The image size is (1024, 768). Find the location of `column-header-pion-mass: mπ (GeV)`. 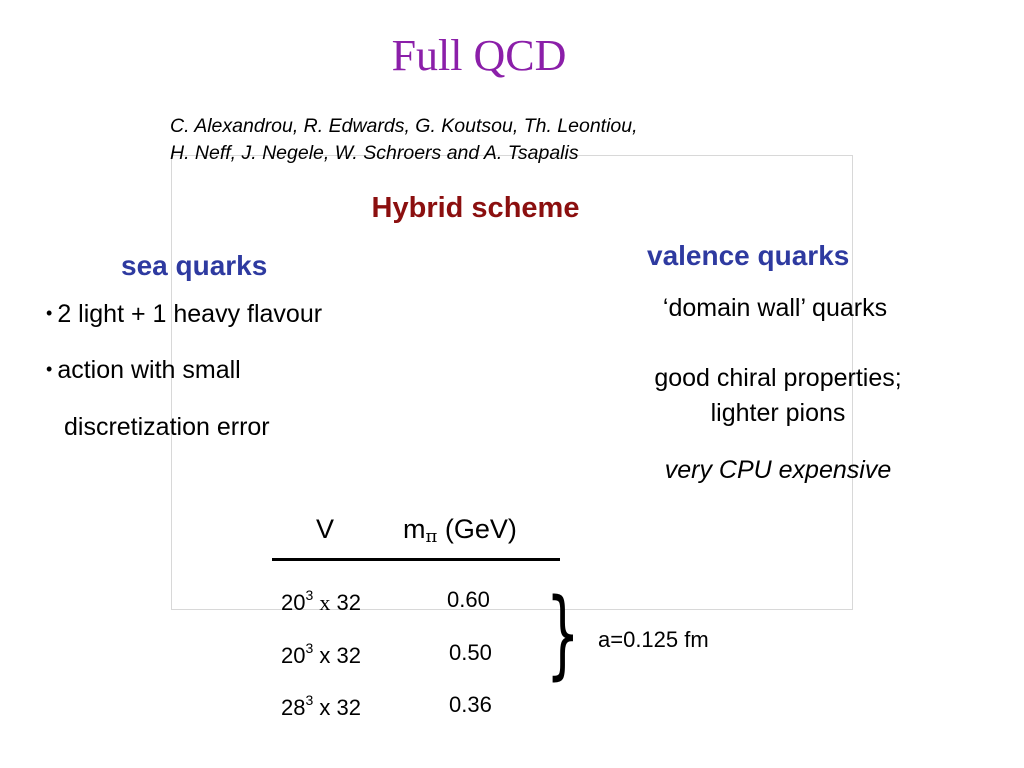

column-header-pion-mass: mπ (GeV) is located at coordinates (460, 530).